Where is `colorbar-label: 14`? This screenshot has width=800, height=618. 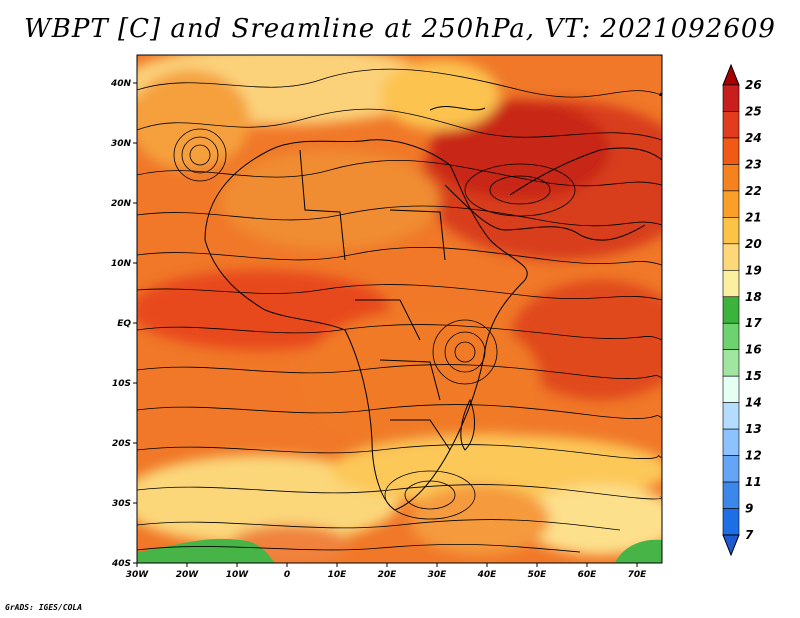 colorbar-label: 14 is located at coordinates (753, 403).